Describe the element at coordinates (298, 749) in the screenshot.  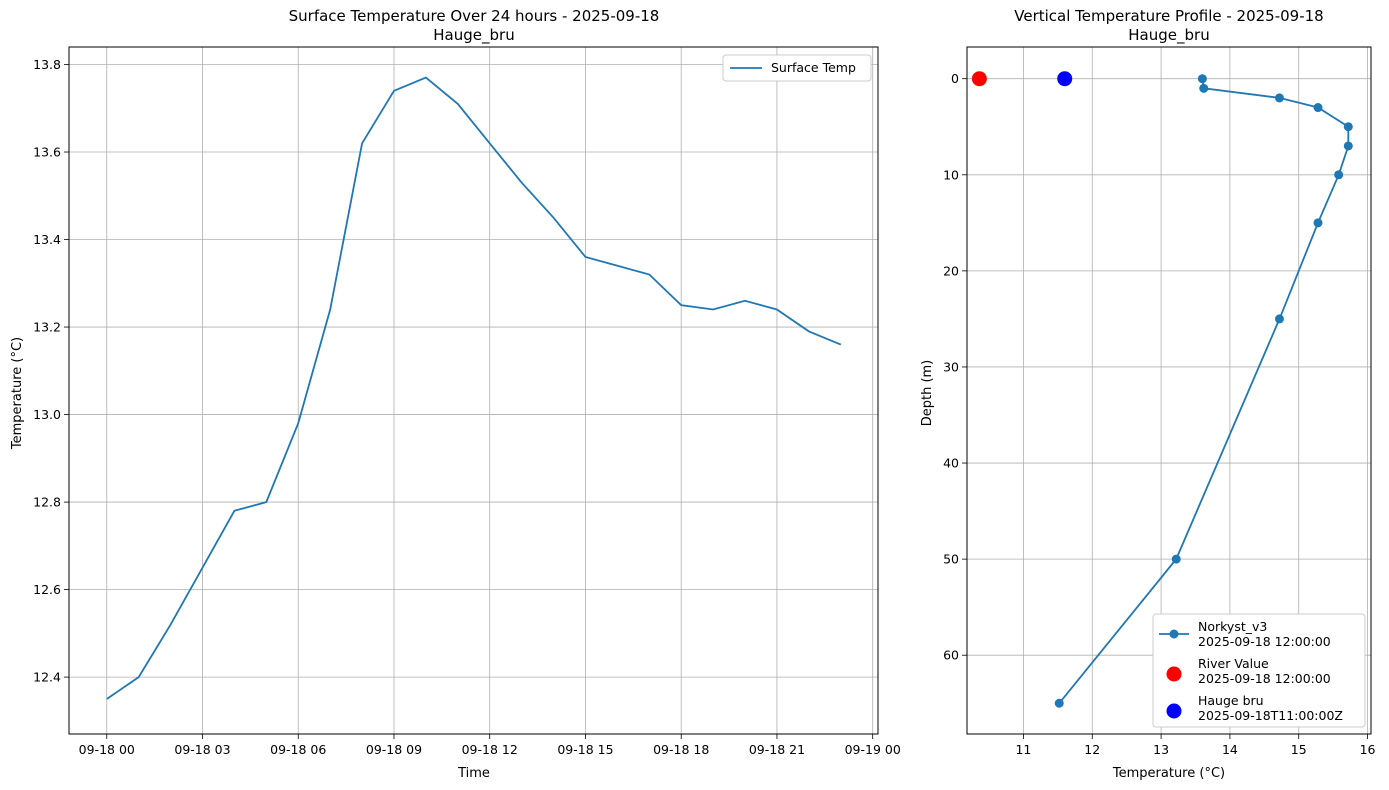
I see `x-tick-label: 09-18 06` at that location.